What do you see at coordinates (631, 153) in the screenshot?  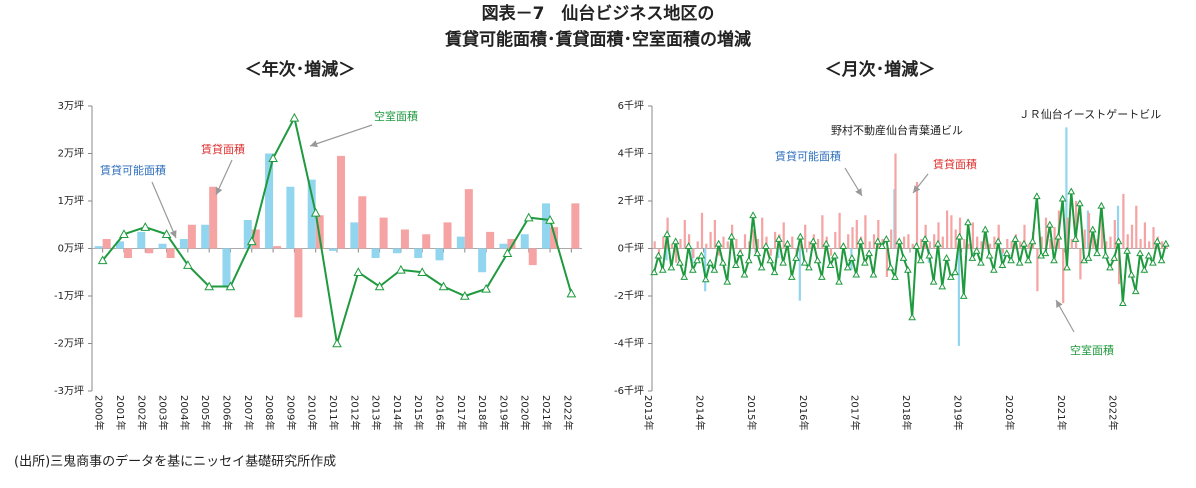 I see `y-tick-label: 4千坪` at bounding box center [631, 153].